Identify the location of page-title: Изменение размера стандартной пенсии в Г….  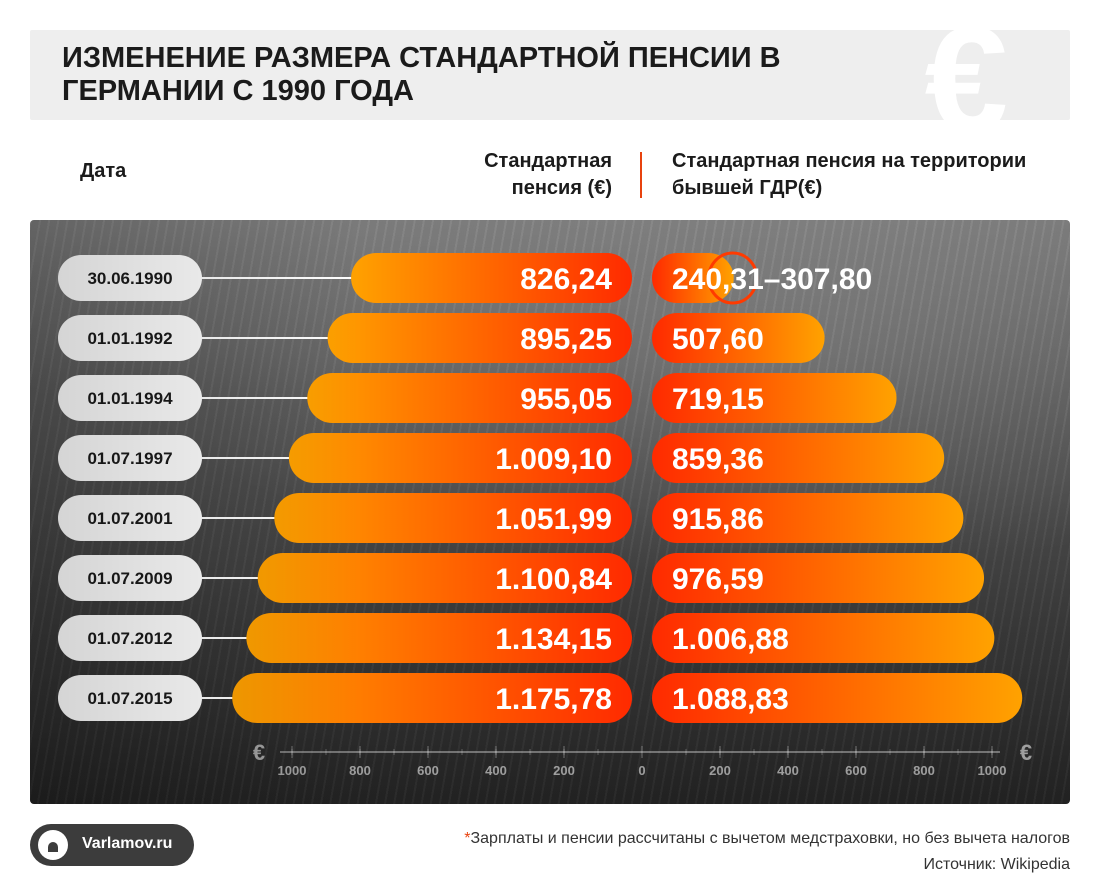
(421, 74).